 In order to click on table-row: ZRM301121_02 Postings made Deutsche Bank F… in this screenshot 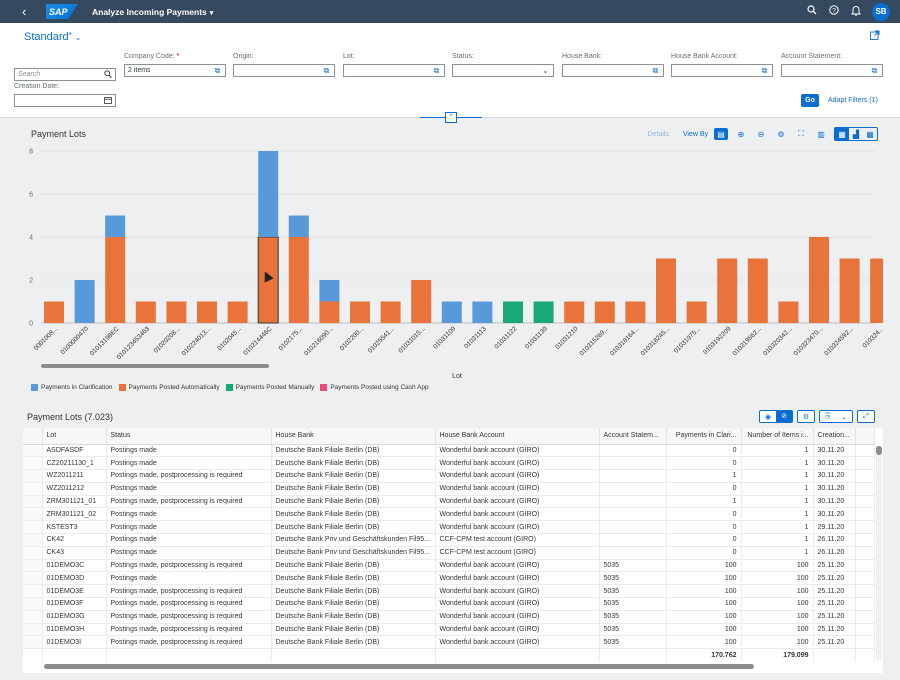, I will do `click(449, 514)`.